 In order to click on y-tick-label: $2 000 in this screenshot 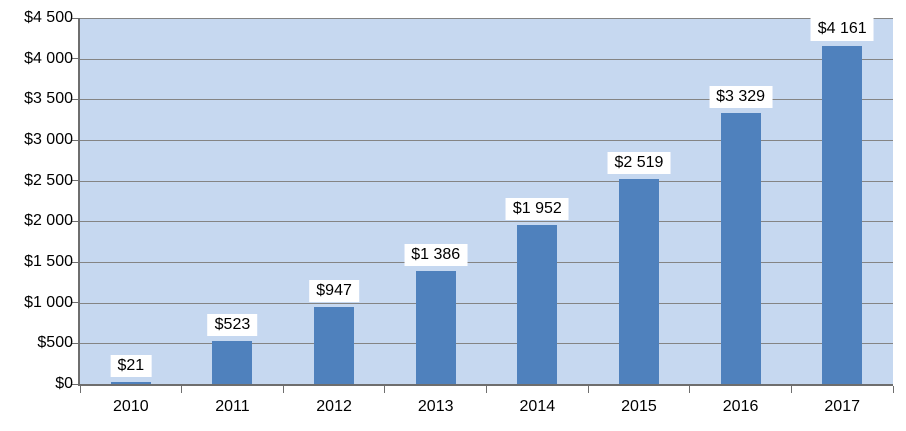, I will do `click(48, 221)`.